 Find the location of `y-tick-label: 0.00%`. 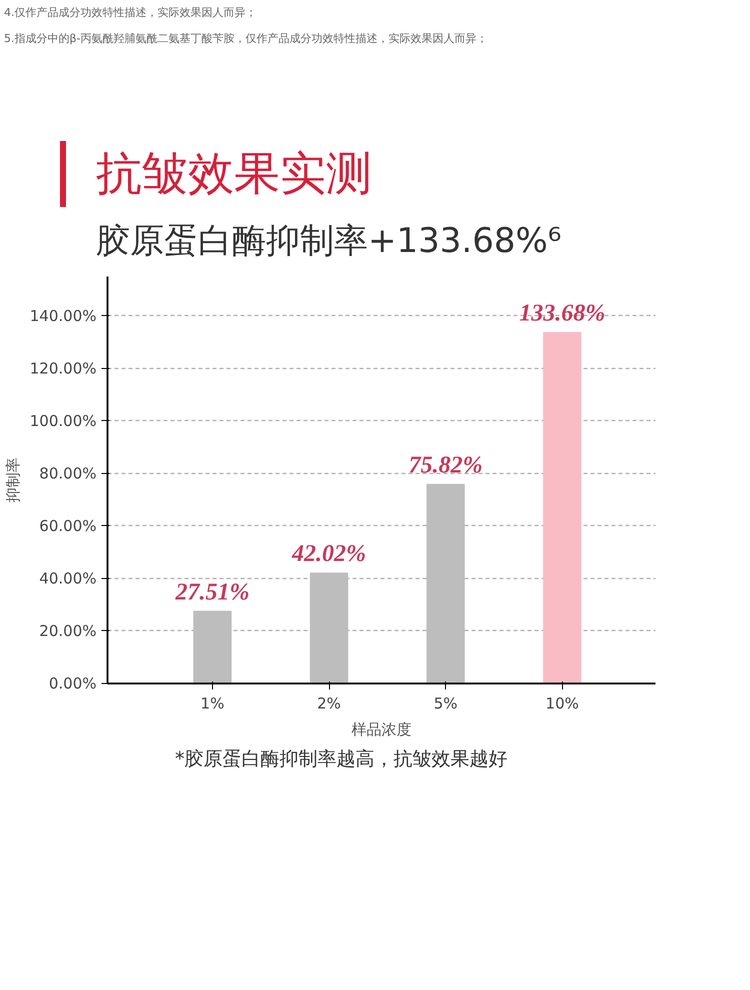

y-tick-label: 0.00% is located at coordinates (72, 683).